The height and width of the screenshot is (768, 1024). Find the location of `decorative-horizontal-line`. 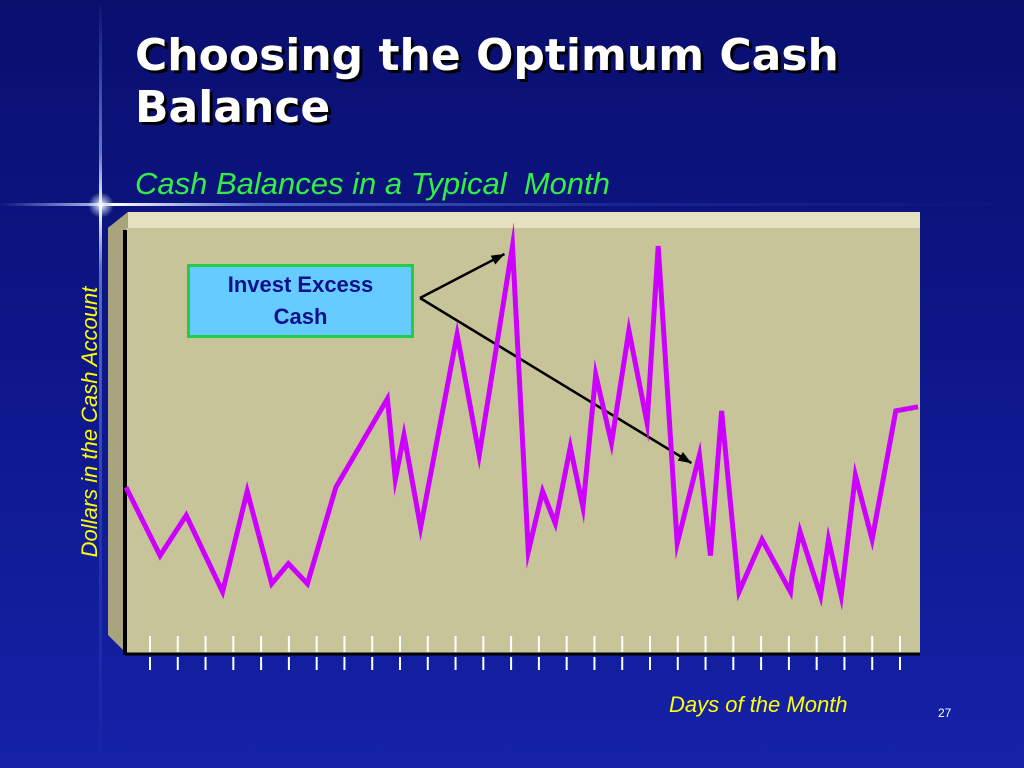

decorative-horizontal-line is located at coordinates (512, 204).